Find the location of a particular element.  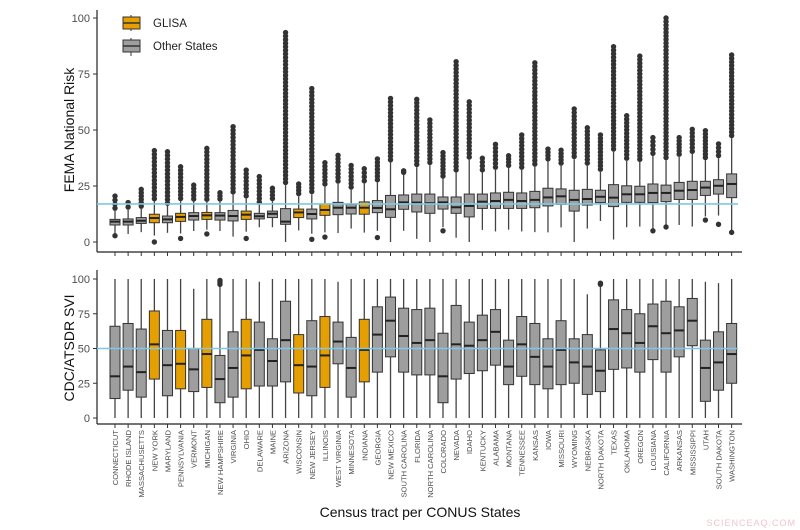

x-tick-label: CALIFORNIA is located at coordinates (666, 452).